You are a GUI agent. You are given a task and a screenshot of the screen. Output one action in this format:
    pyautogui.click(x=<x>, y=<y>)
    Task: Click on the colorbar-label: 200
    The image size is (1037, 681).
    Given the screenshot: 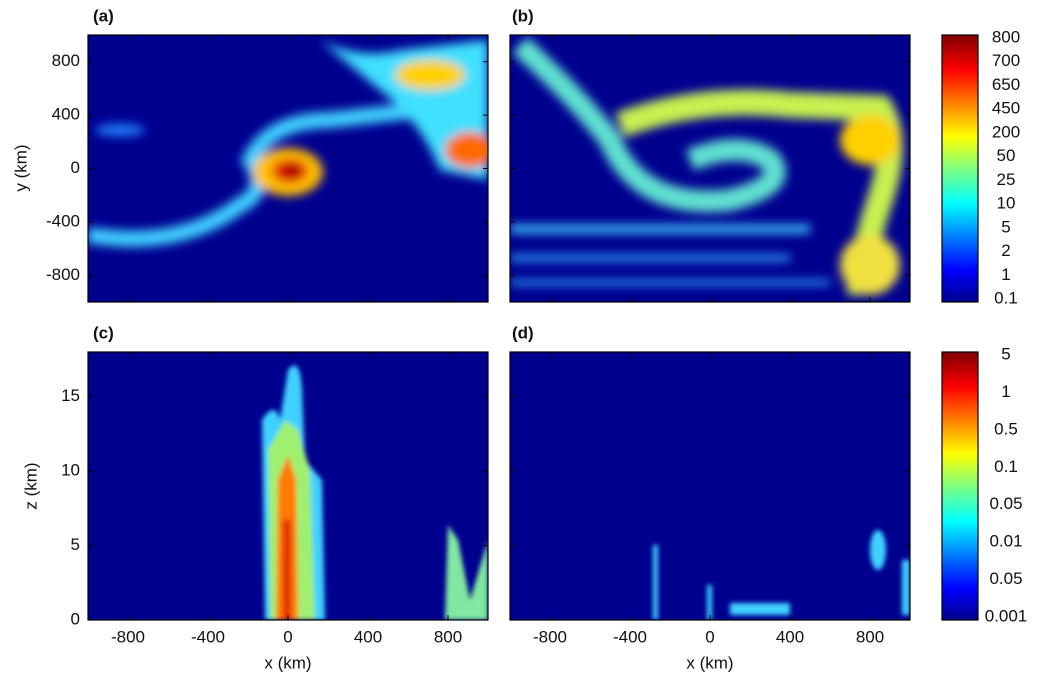 What is the action you would take?
    pyautogui.click(x=1006, y=131)
    